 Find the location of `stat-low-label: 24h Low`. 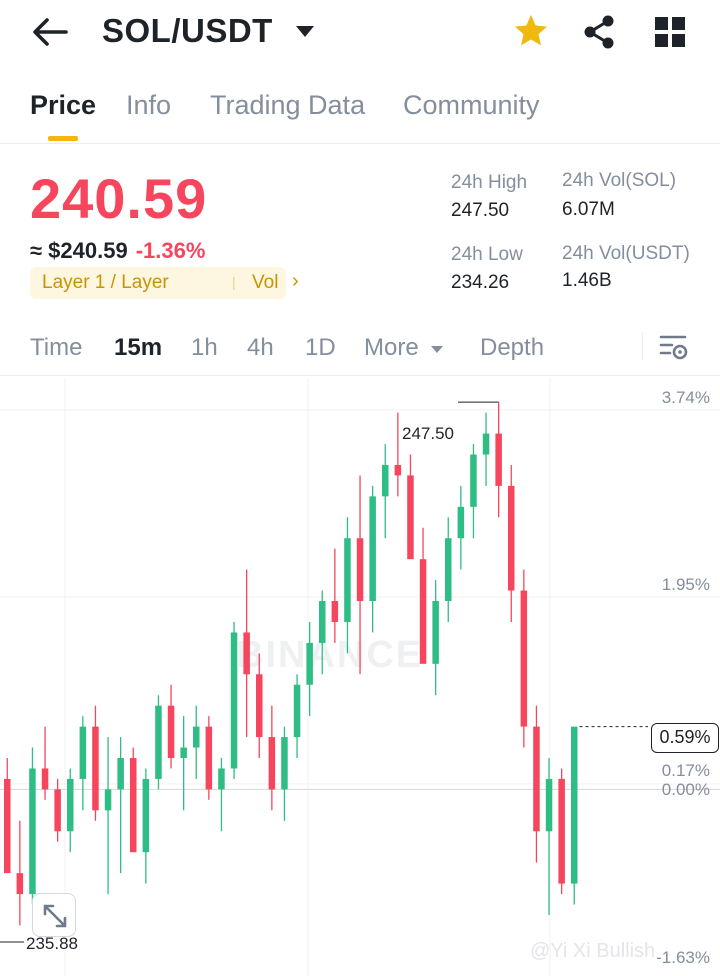

stat-low-label: 24h Low is located at coordinates (487, 254).